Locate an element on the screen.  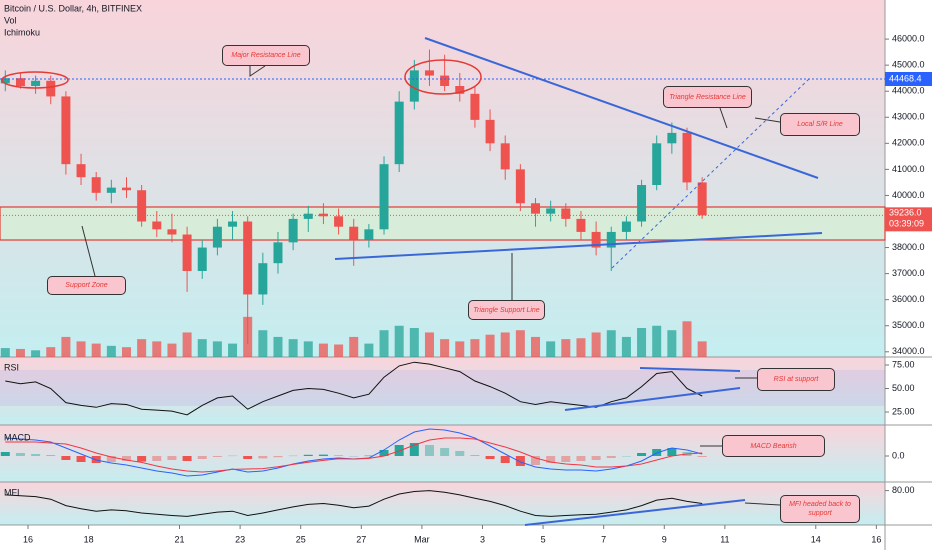
rsi-trend is located at coordinates (652, 399).